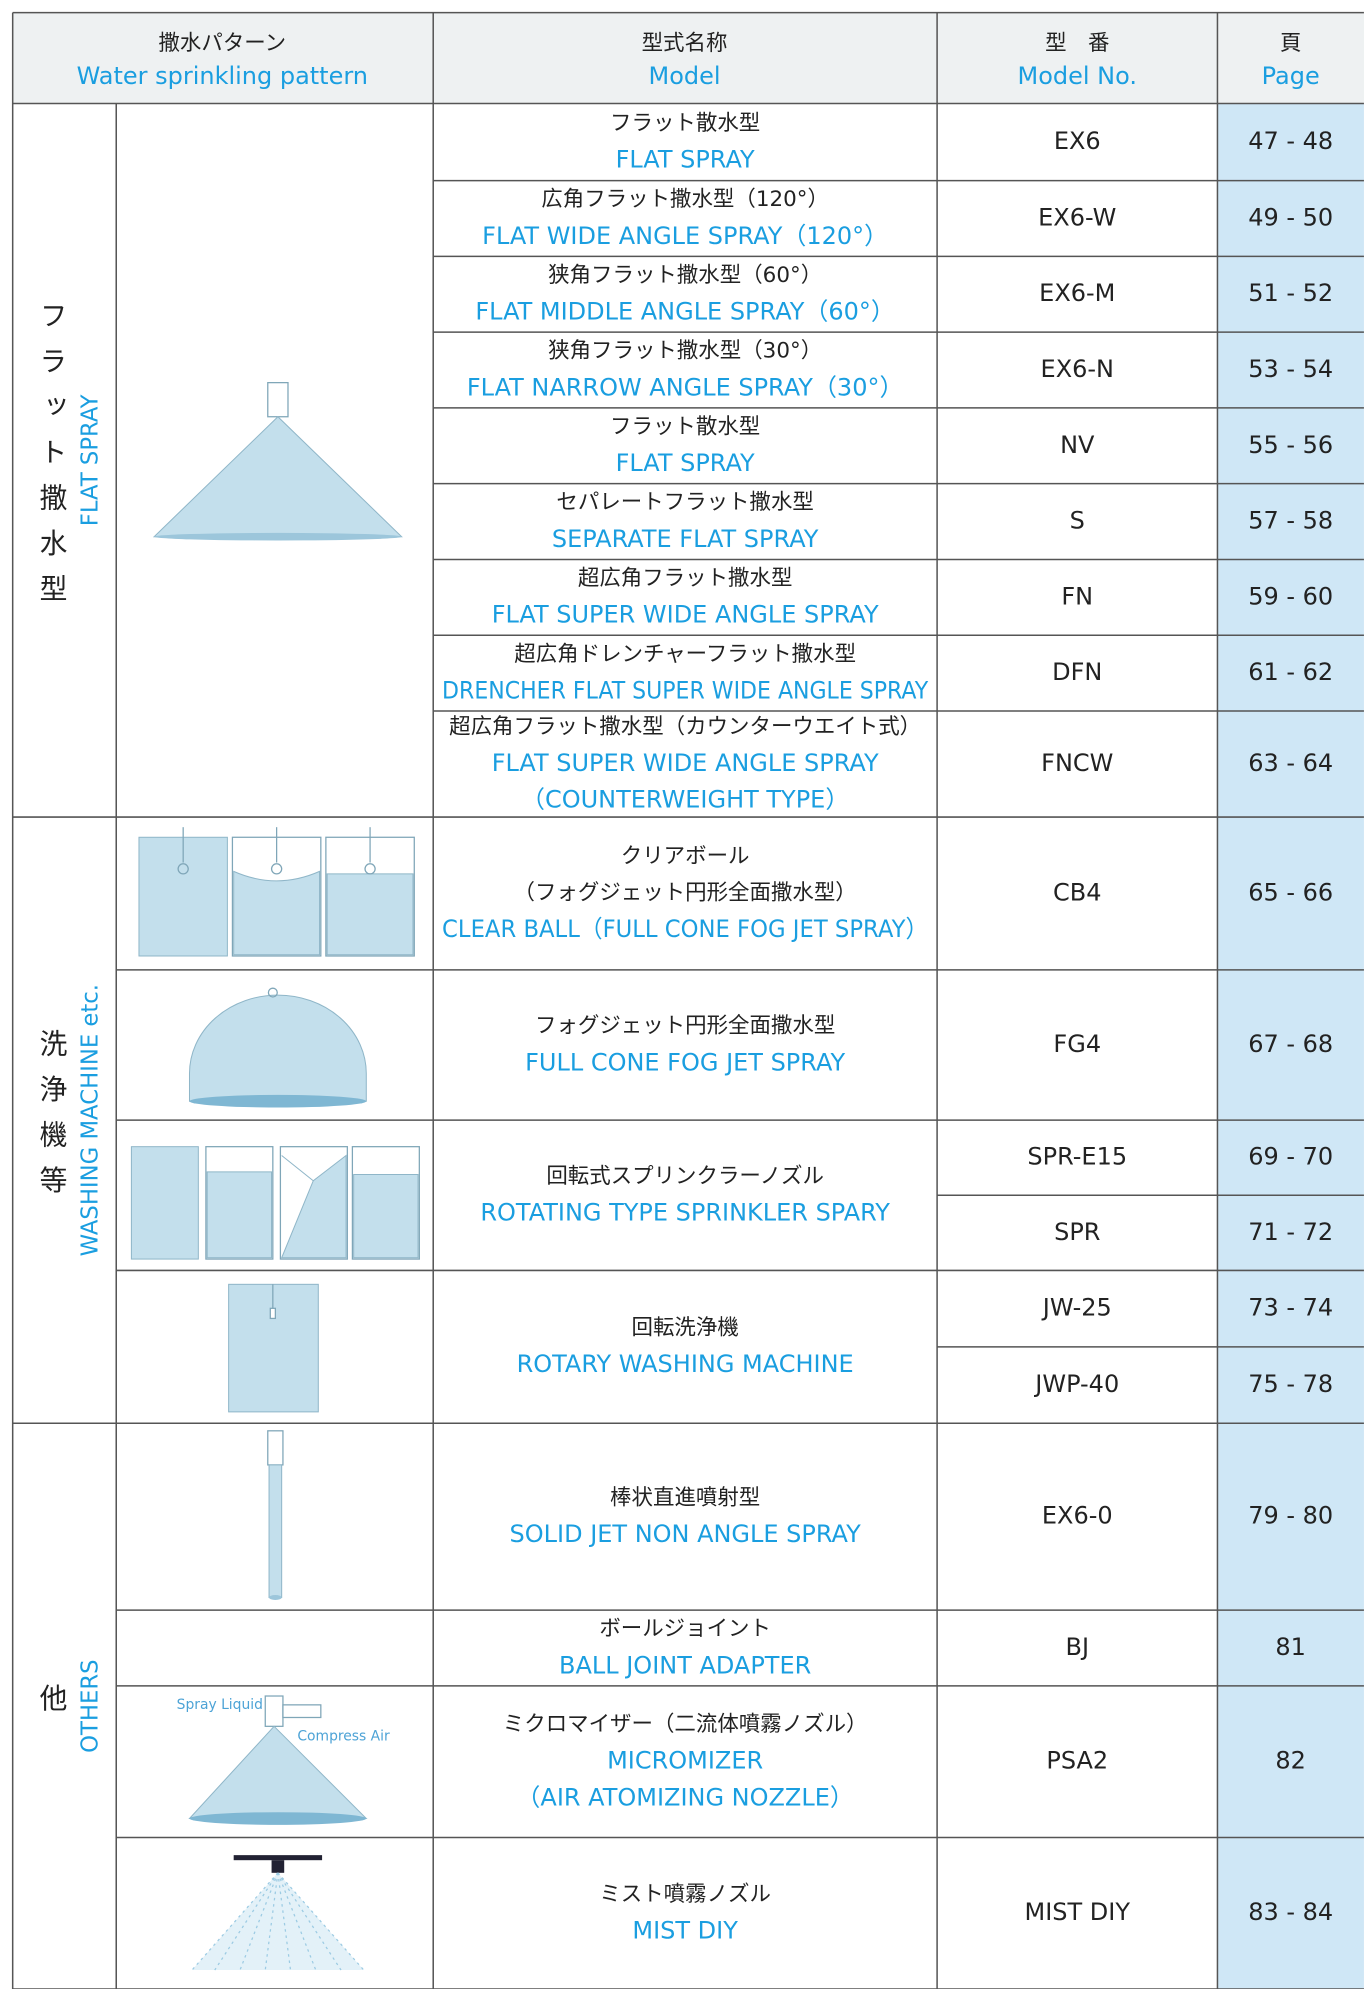  I want to click on page-number: 71 - 72, so click(1290, 1232).